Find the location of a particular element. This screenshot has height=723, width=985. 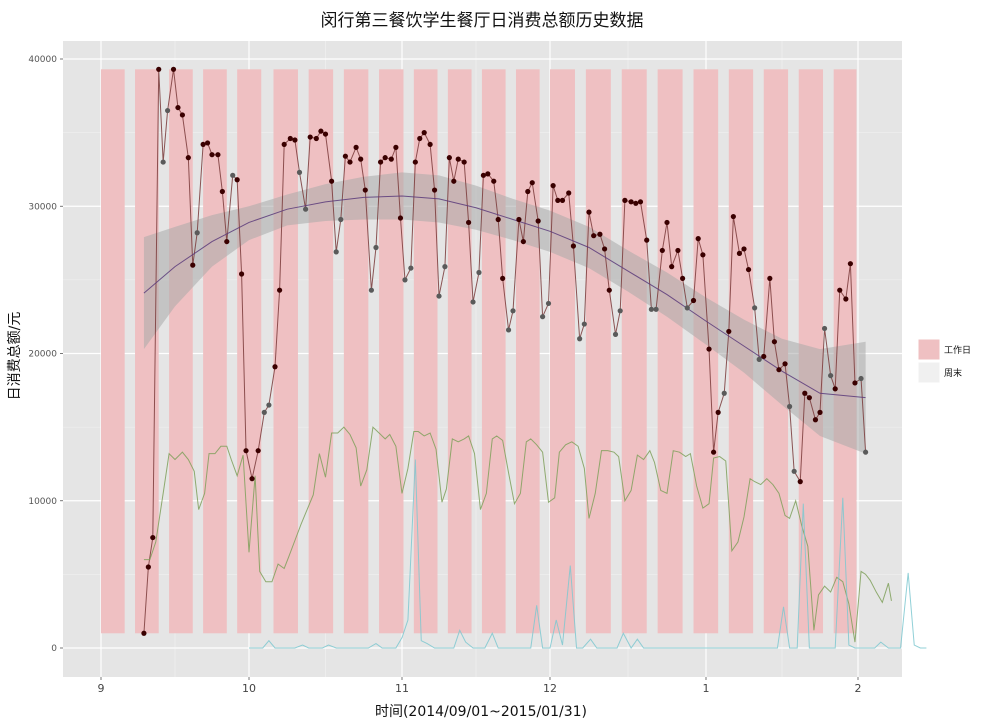

y-axis-ticks: 0 10000 20000 30000 40000 is located at coordinates (45, 354).